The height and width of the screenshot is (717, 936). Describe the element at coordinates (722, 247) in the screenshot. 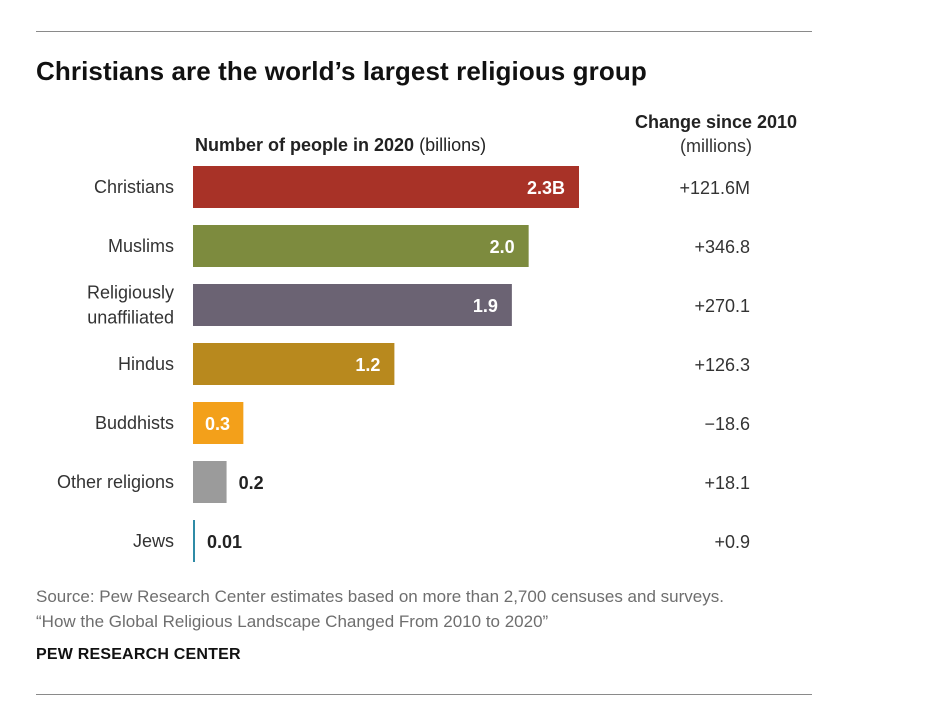

I see `change-value-1: +346.8` at that location.